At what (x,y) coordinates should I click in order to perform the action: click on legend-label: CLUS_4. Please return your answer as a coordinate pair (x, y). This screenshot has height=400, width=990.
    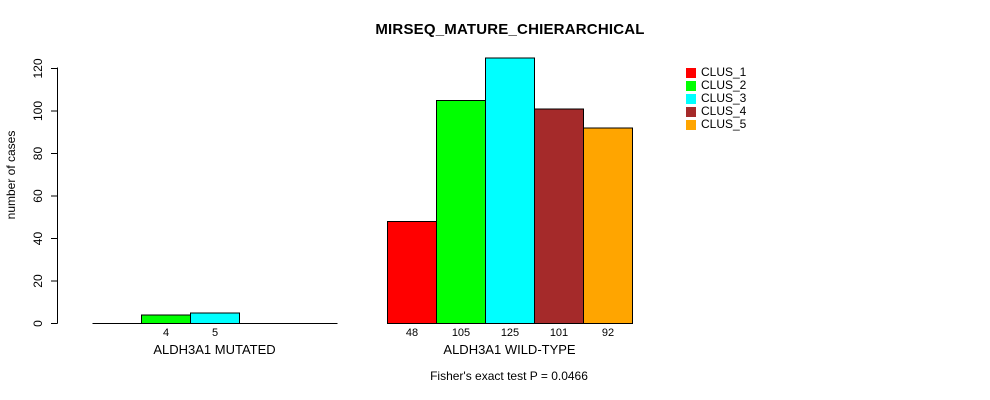
    Looking at the image, I should click on (724, 111).